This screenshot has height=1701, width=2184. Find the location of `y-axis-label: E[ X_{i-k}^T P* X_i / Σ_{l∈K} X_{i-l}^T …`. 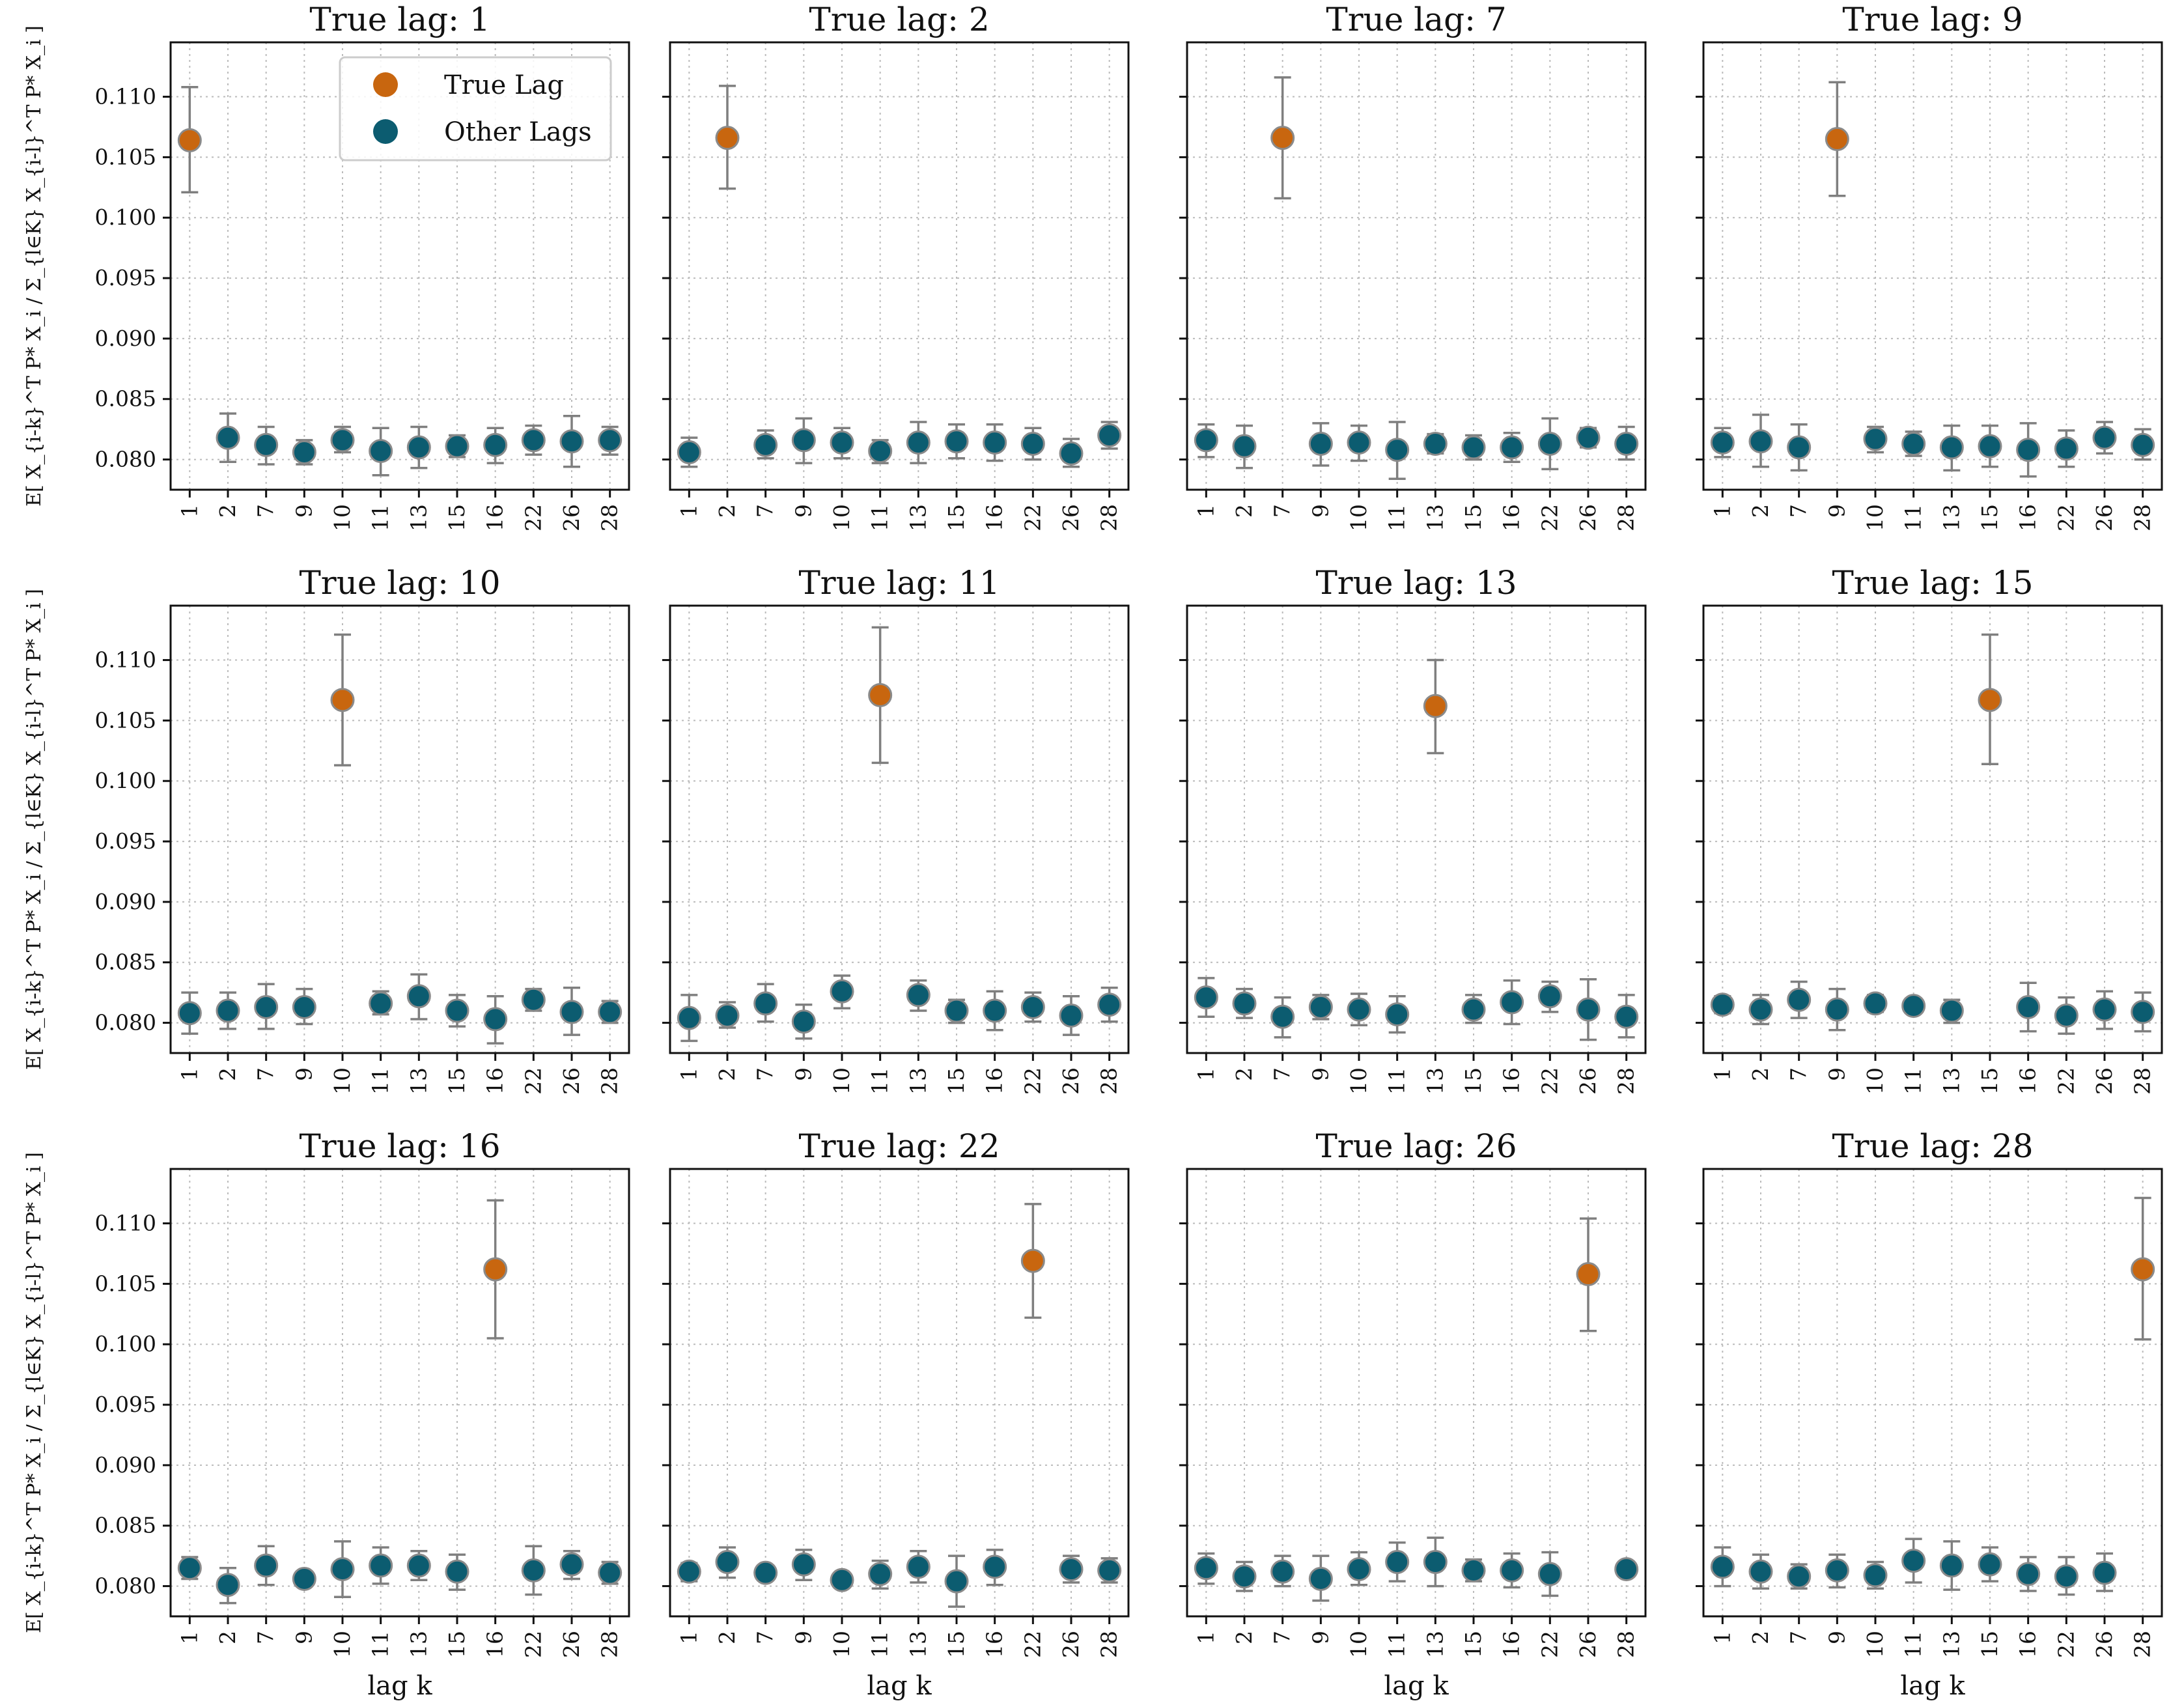

y-axis-label: E[ X_{i-k}^T P* X_i / Σ_{l∈K} X_{i-l}^T … is located at coordinates (35, 266).